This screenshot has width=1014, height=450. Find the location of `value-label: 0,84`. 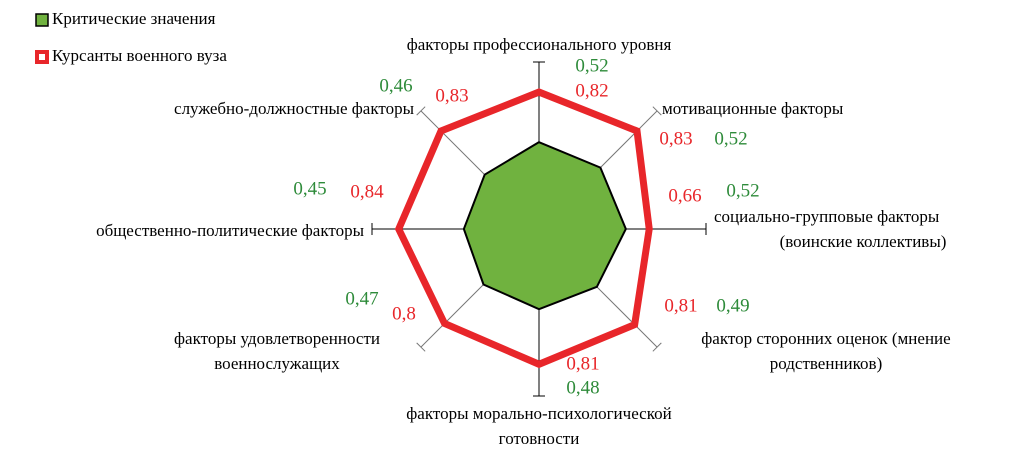

value-label: 0,84 is located at coordinates (367, 191).